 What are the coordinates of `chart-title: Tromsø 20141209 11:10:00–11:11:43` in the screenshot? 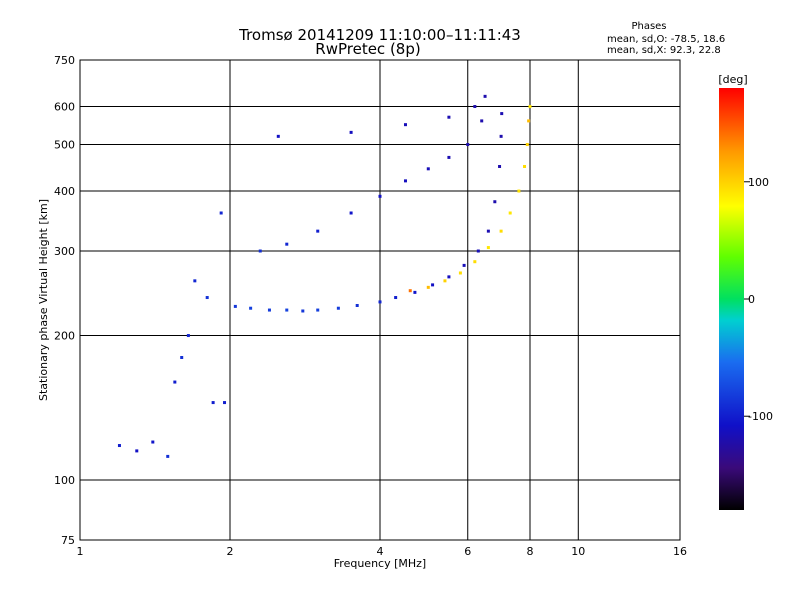 It's located at (379, 35).